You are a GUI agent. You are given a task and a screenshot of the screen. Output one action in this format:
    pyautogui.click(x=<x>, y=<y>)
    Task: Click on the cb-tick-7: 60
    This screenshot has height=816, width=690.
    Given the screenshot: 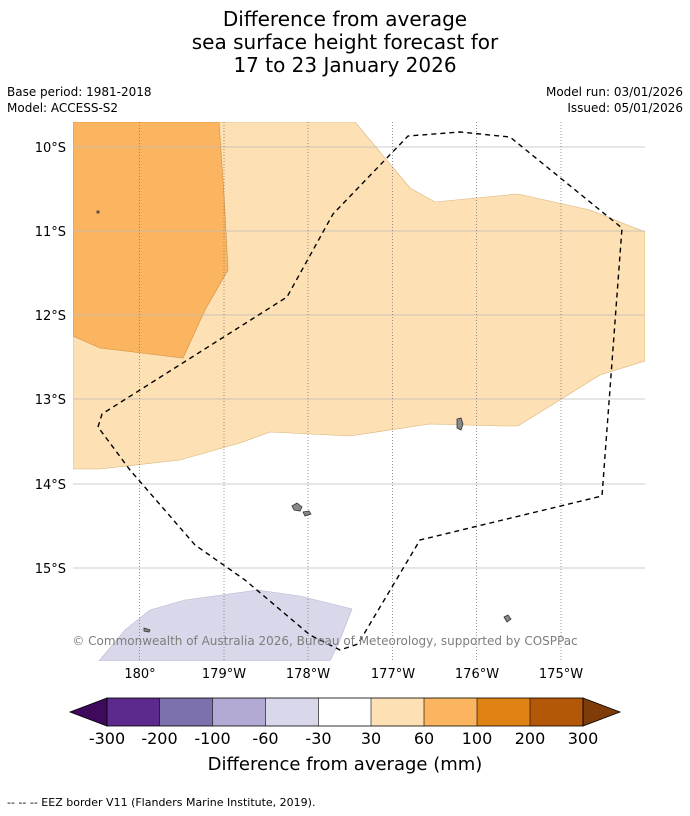 What is the action you would take?
    pyautogui.click(x=424, y=738)
    